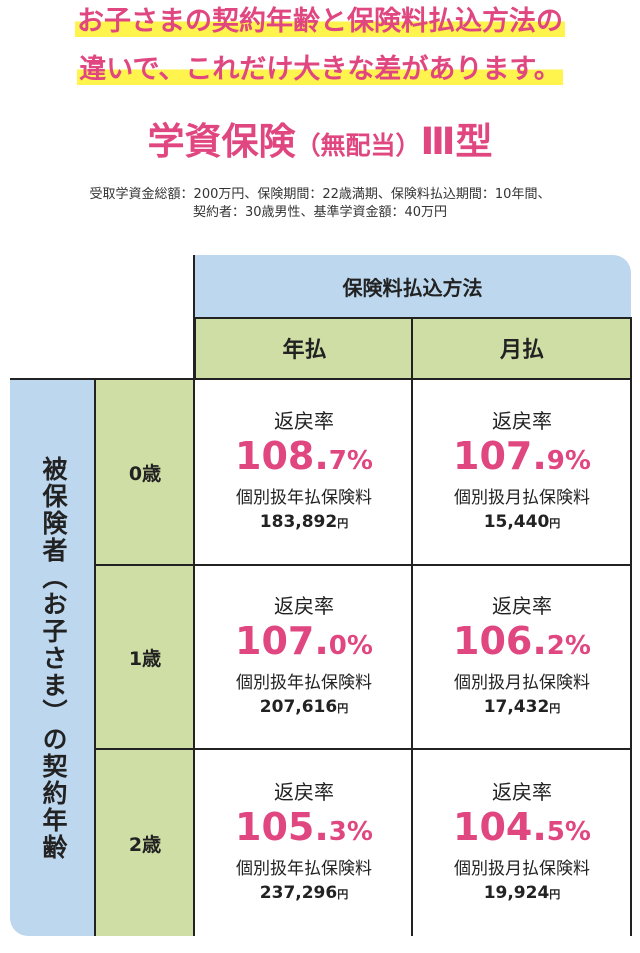  What do you see at coordinates (522, 827) in the screenshot?
I see `return-rate-value: 104.5%` at bounding box center [522, 827].